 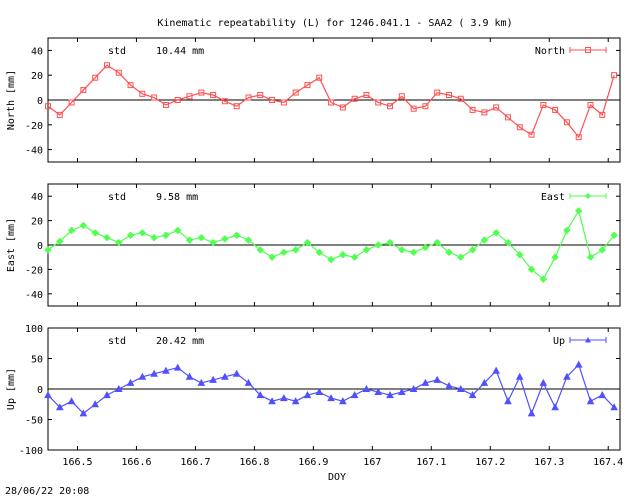 What do you see at coordinates (313, 462) in the screenshot?
I see `x-tick-label: 166.9` at bounding box center [313, 462].